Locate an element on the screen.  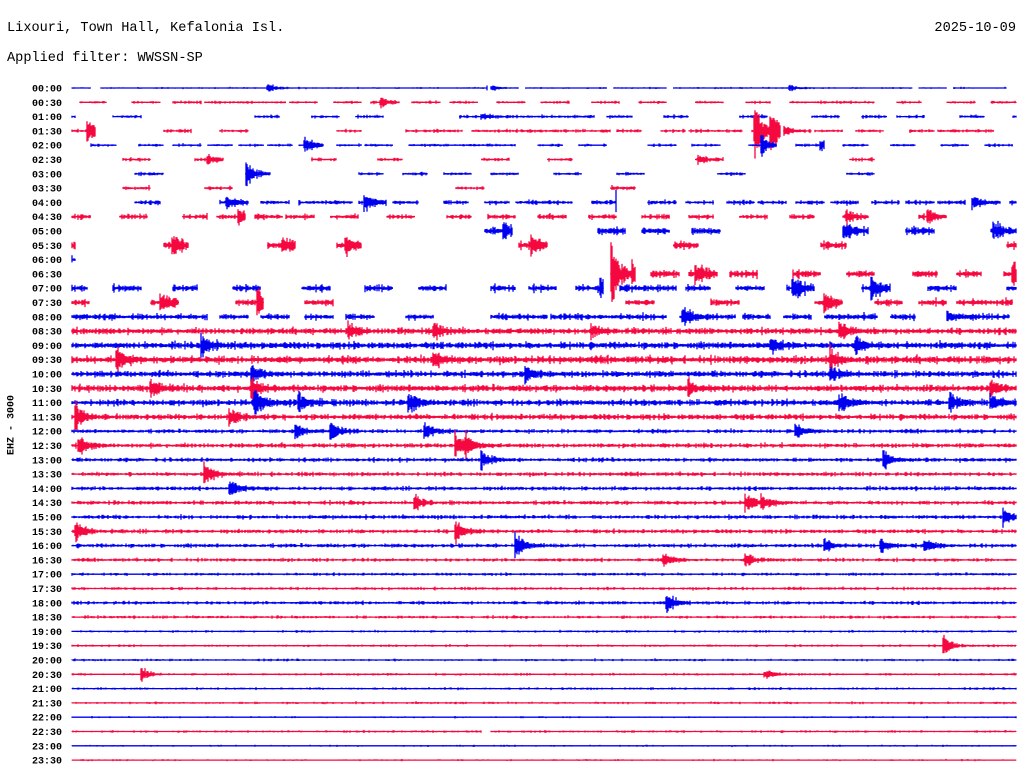
row-label: 19:30 is located at coordinates (47, 647).